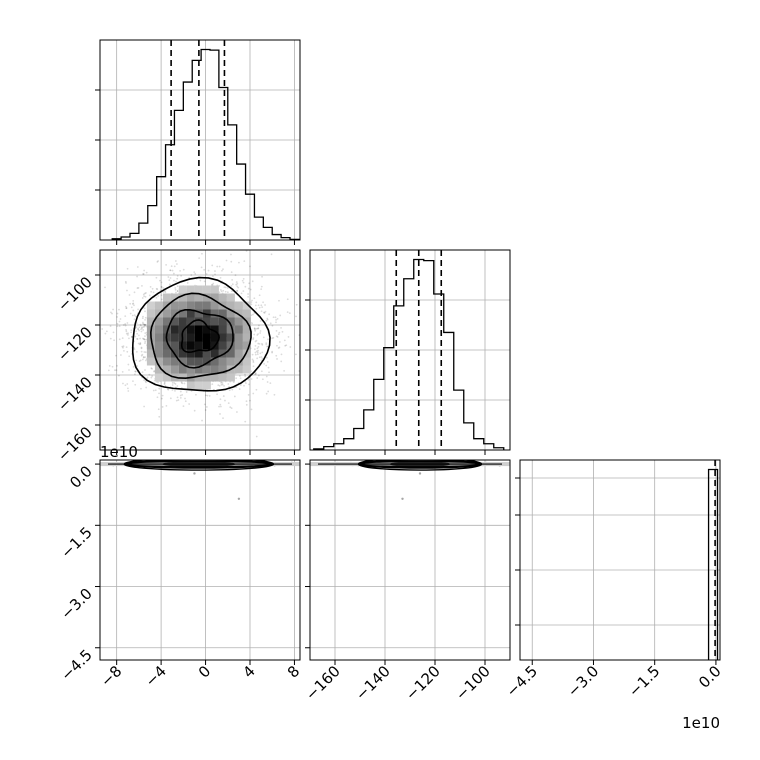  What do you see at coordinates (119, 452) in the screenshot?
I see `y-offset-text: 1e10` at bounding box center [119, 452].